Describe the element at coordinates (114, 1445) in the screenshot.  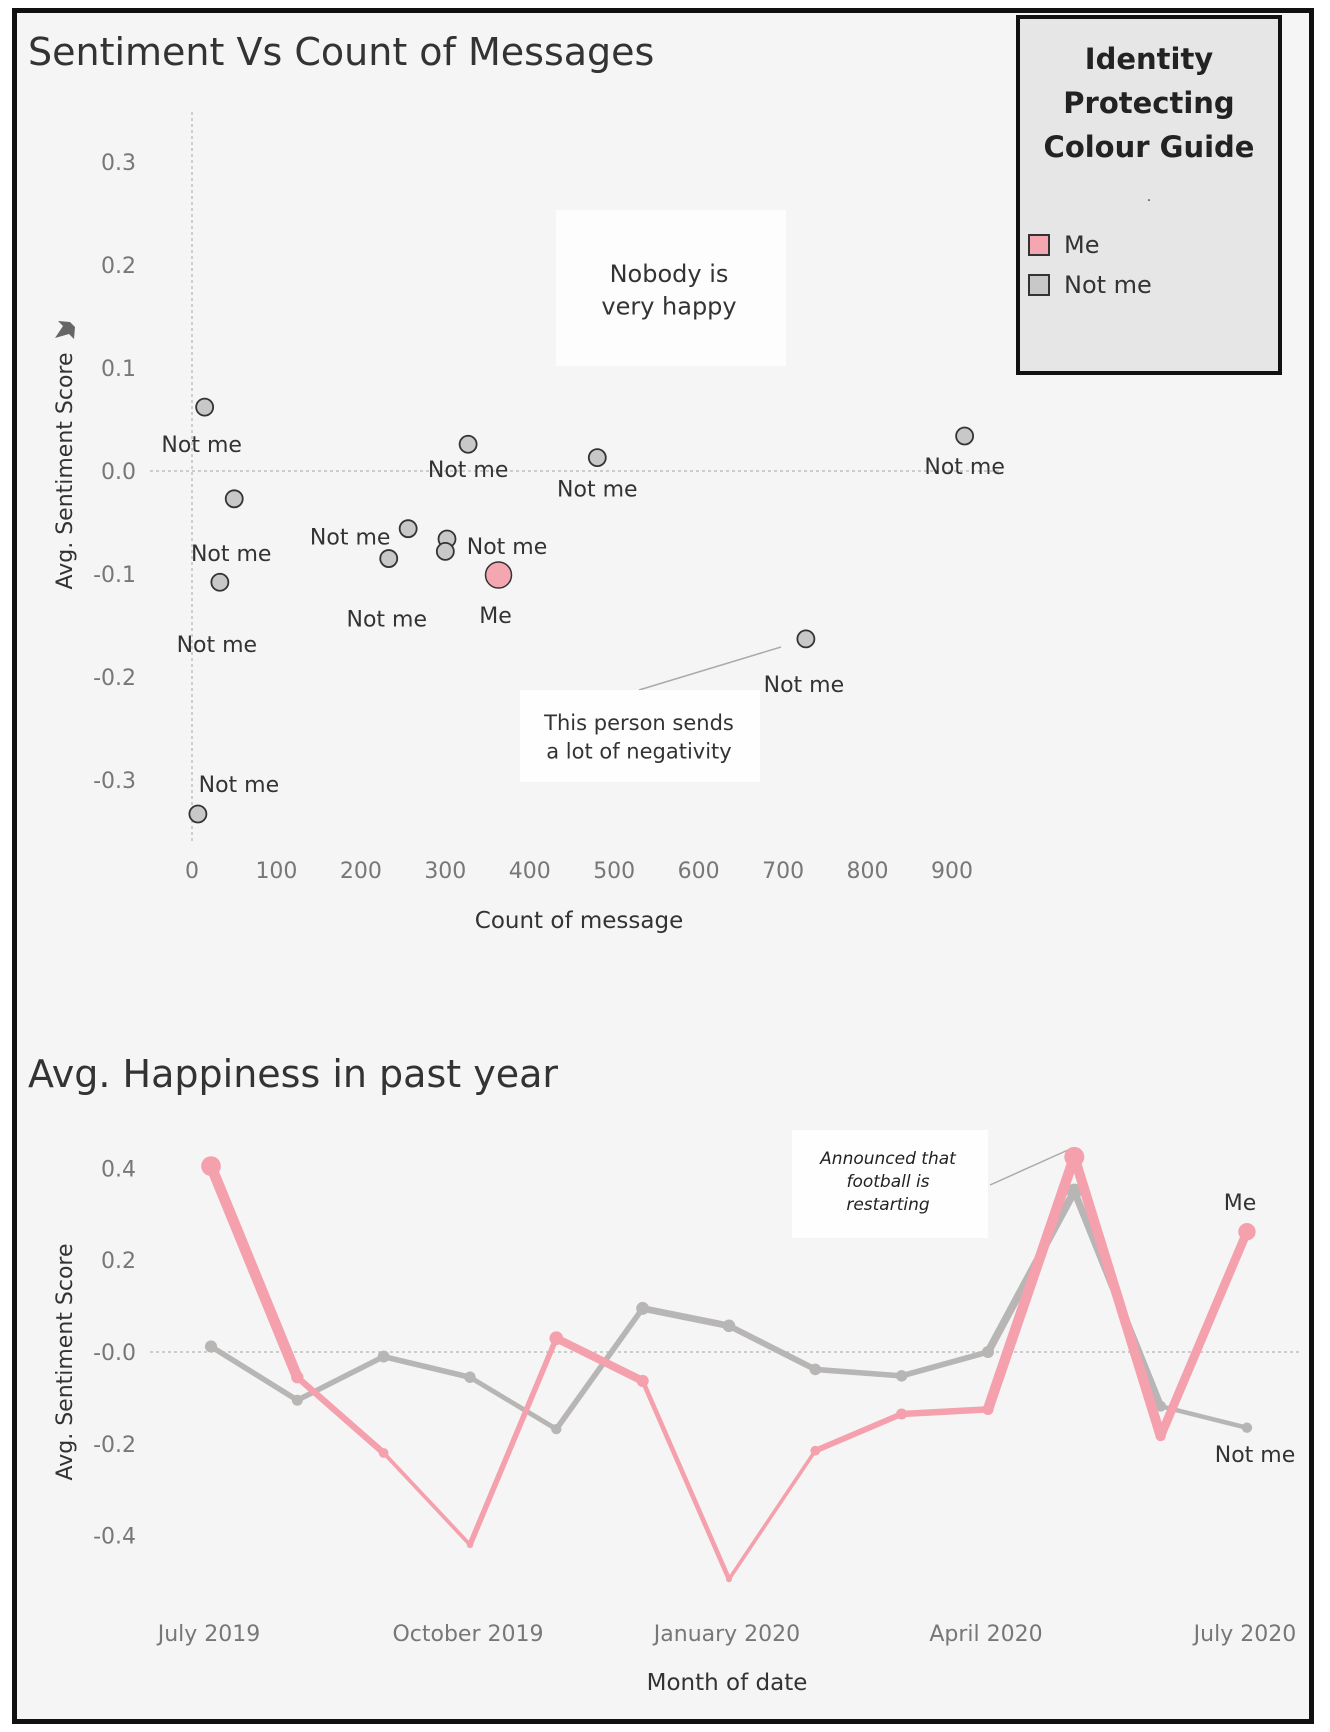
I see `line-y-tick-label: -0.2` at that location.